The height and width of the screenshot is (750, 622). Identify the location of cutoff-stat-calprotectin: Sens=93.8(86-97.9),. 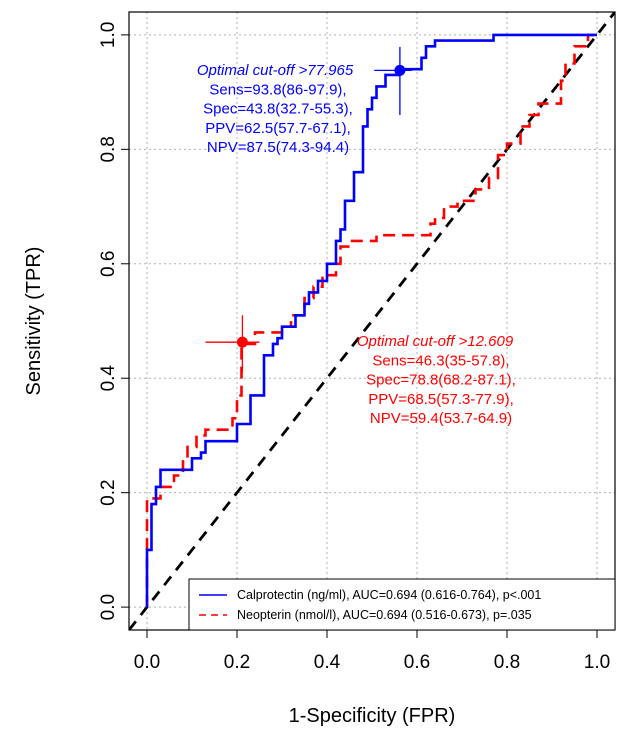
(277, 89).